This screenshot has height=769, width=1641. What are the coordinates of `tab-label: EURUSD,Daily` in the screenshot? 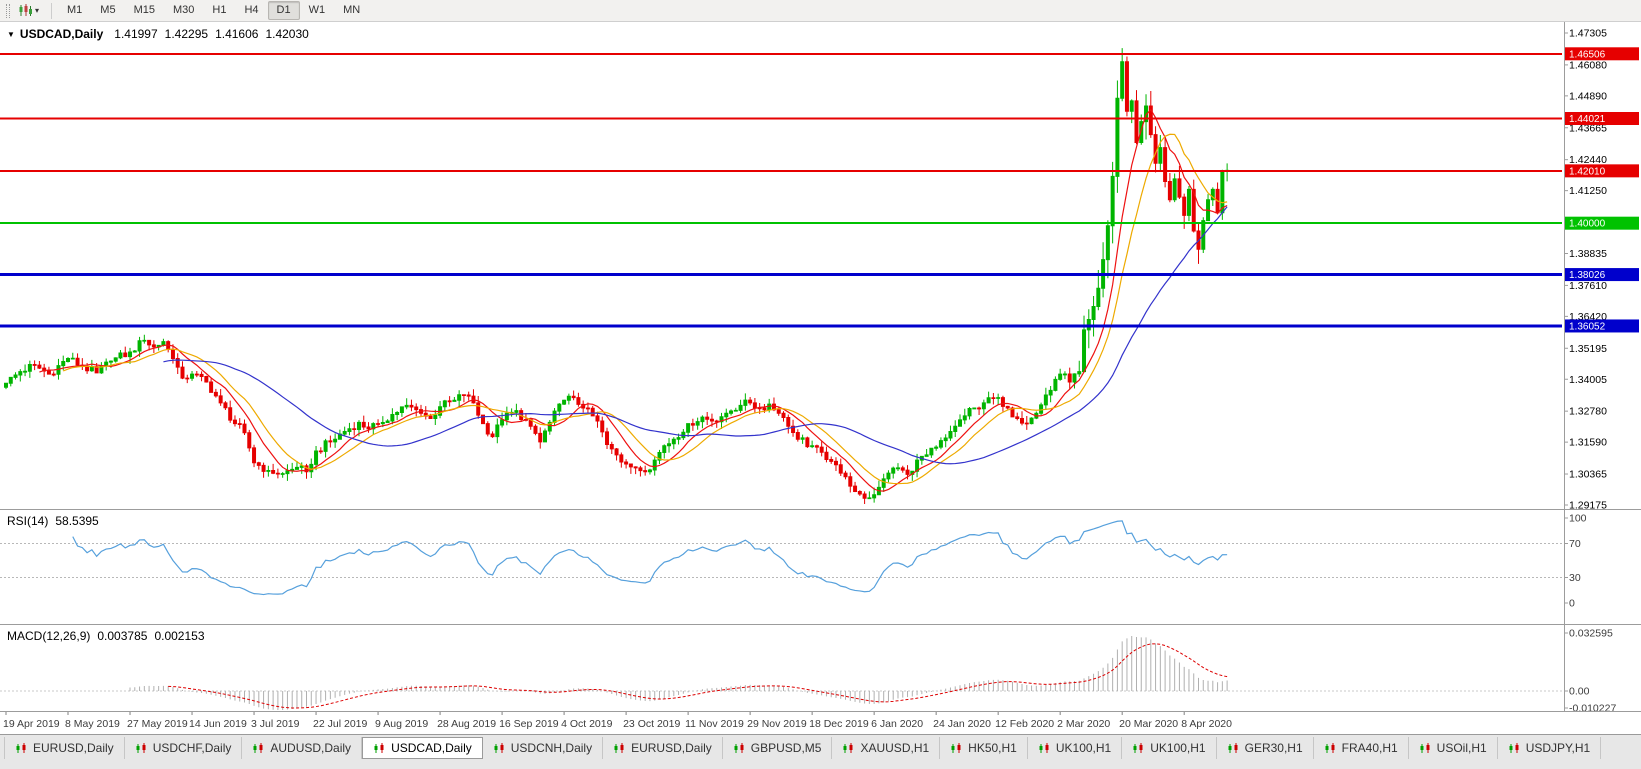 It's located at (73, 748).